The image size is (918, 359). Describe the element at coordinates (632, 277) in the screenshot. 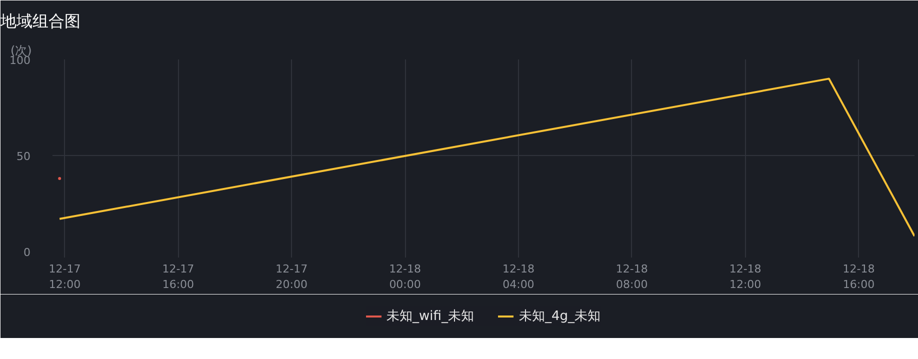

I see `x-tick-label: 12-18 08:00` at that location.